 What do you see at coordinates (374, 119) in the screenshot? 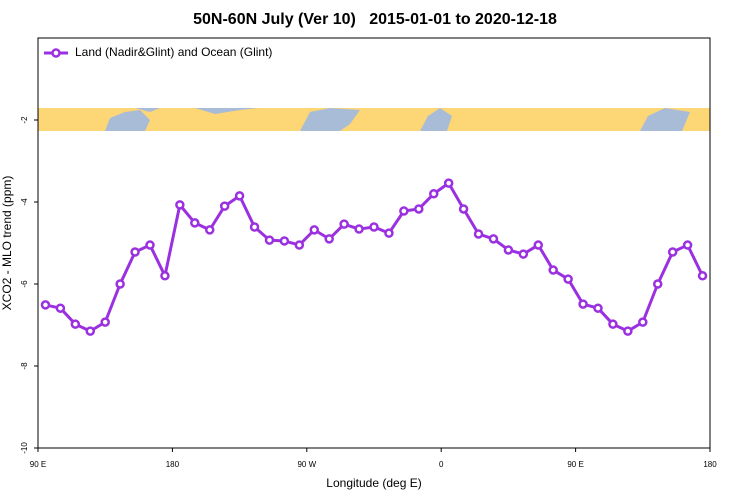
I see `map-band` at bounding box center [374, 119].